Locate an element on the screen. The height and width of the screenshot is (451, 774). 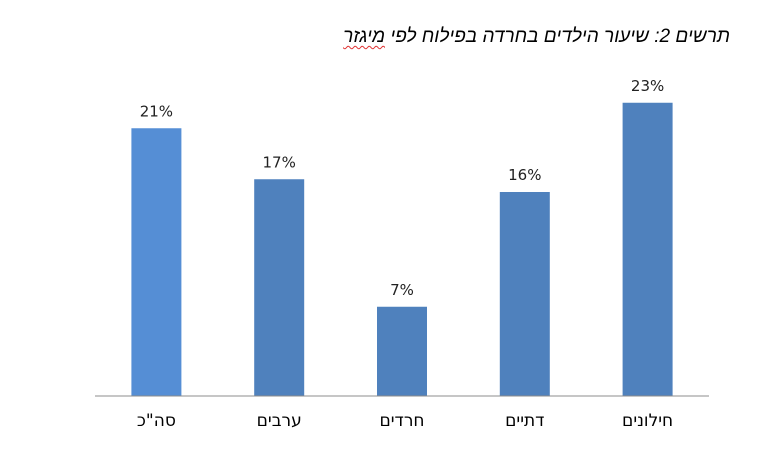
category-labels-group: סה"כ ערבים חרדים דתיים חילונים is located at coordinates (405, 421).